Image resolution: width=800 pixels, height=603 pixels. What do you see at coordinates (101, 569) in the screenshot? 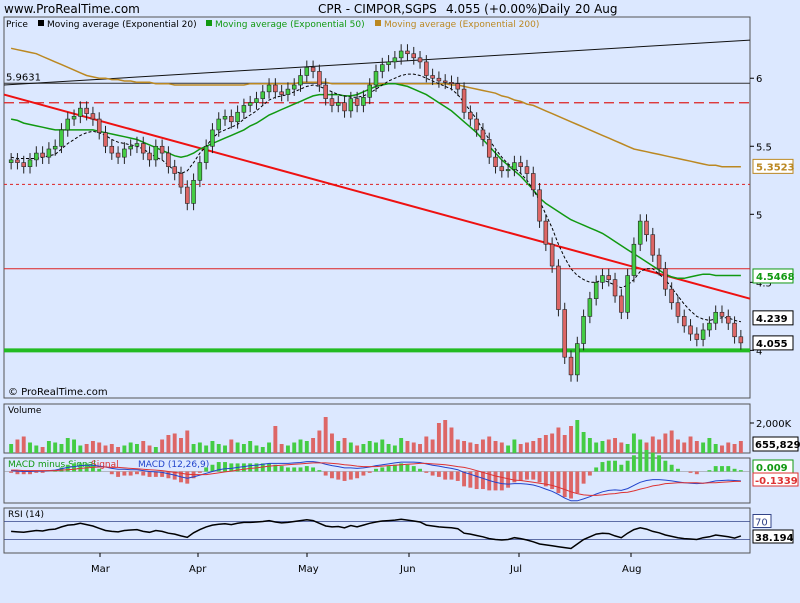
I see `month-label: Mar` at bounding box center [101, 569].